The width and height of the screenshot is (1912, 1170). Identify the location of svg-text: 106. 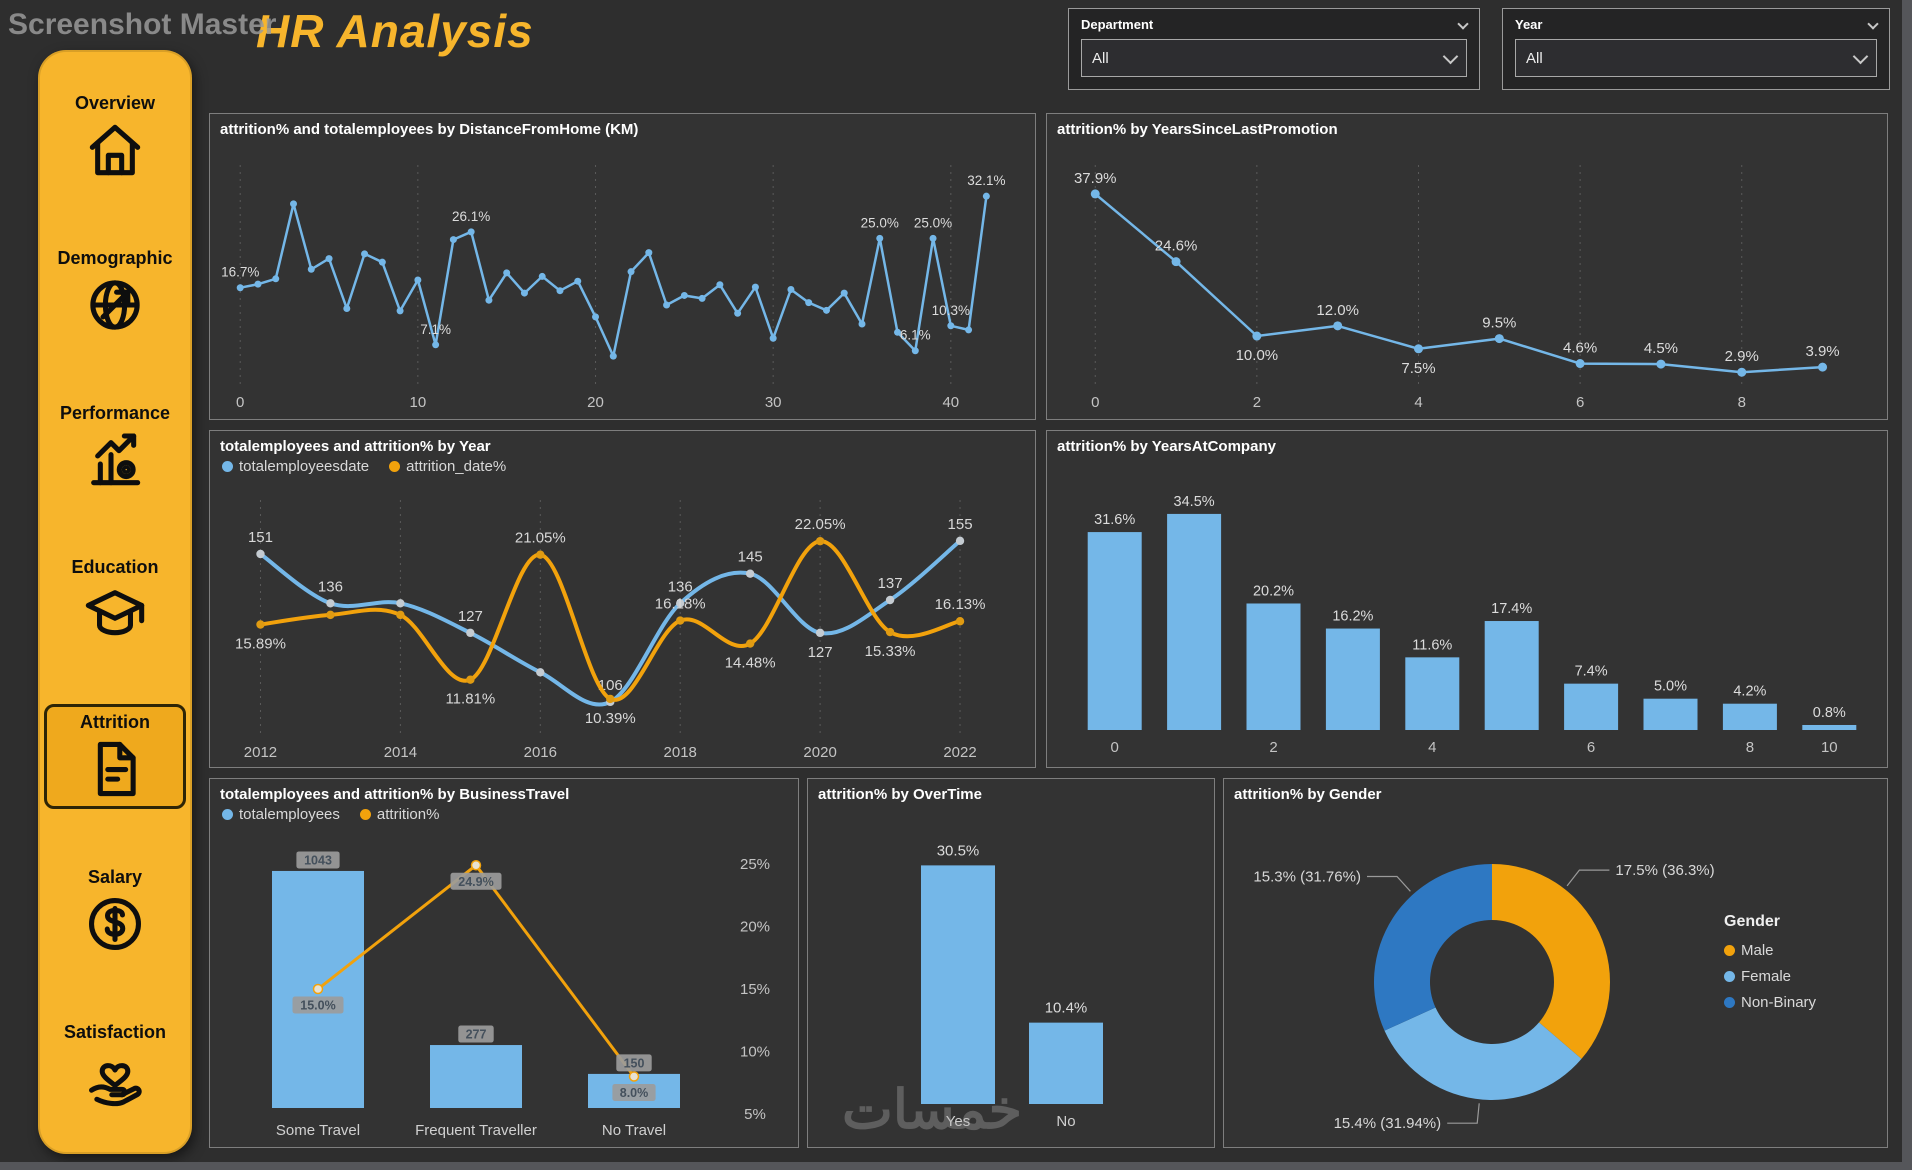
(610, 685).